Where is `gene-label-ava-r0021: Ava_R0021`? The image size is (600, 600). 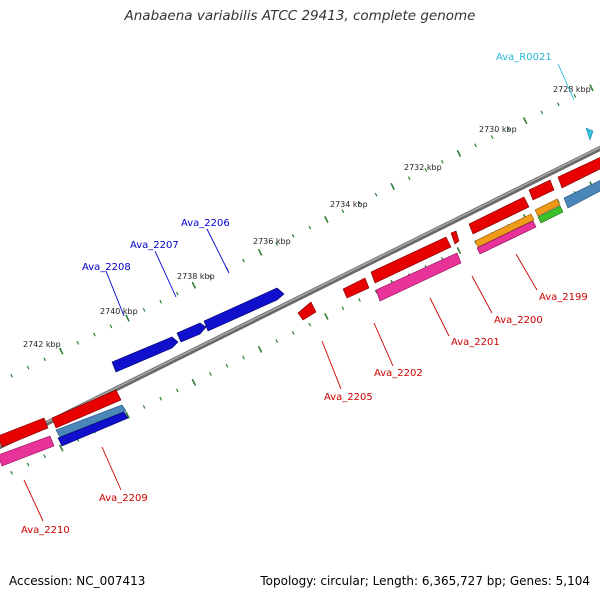 gene-label-ava-r0021: Ava_R0021 is located at coordinates (524, 57).